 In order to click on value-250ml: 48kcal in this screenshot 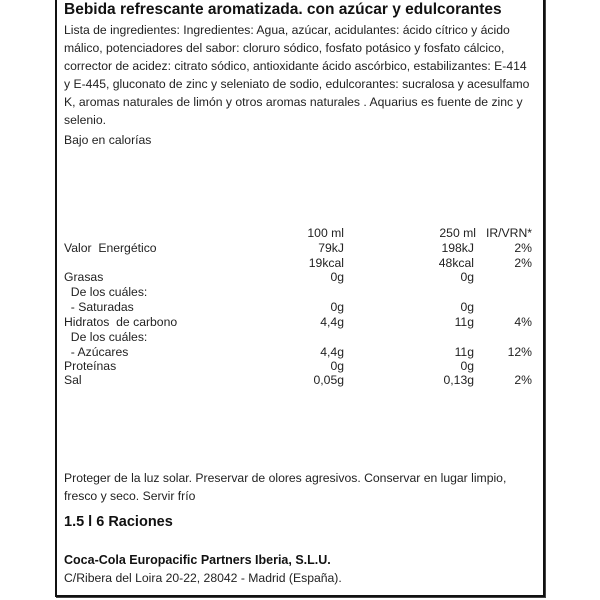, I will do `click(456, 263)`.